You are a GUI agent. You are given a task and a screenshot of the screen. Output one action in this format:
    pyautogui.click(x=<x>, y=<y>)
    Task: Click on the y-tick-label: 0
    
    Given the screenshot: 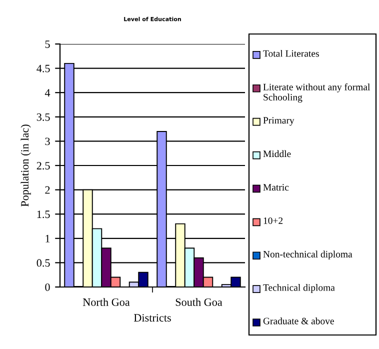 What is the action you would take?
    pyautogui.click(x=47, y=287)
    